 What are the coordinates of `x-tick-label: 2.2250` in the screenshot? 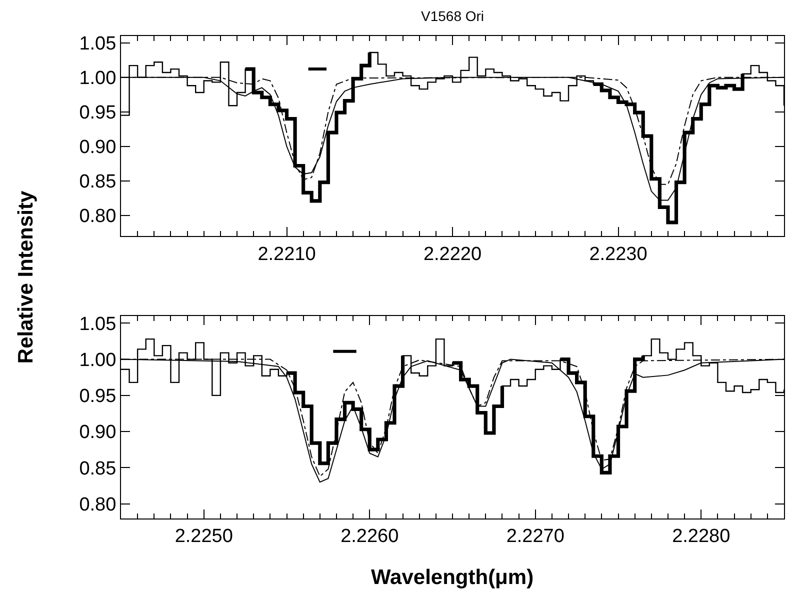 It's located at (203, 537).